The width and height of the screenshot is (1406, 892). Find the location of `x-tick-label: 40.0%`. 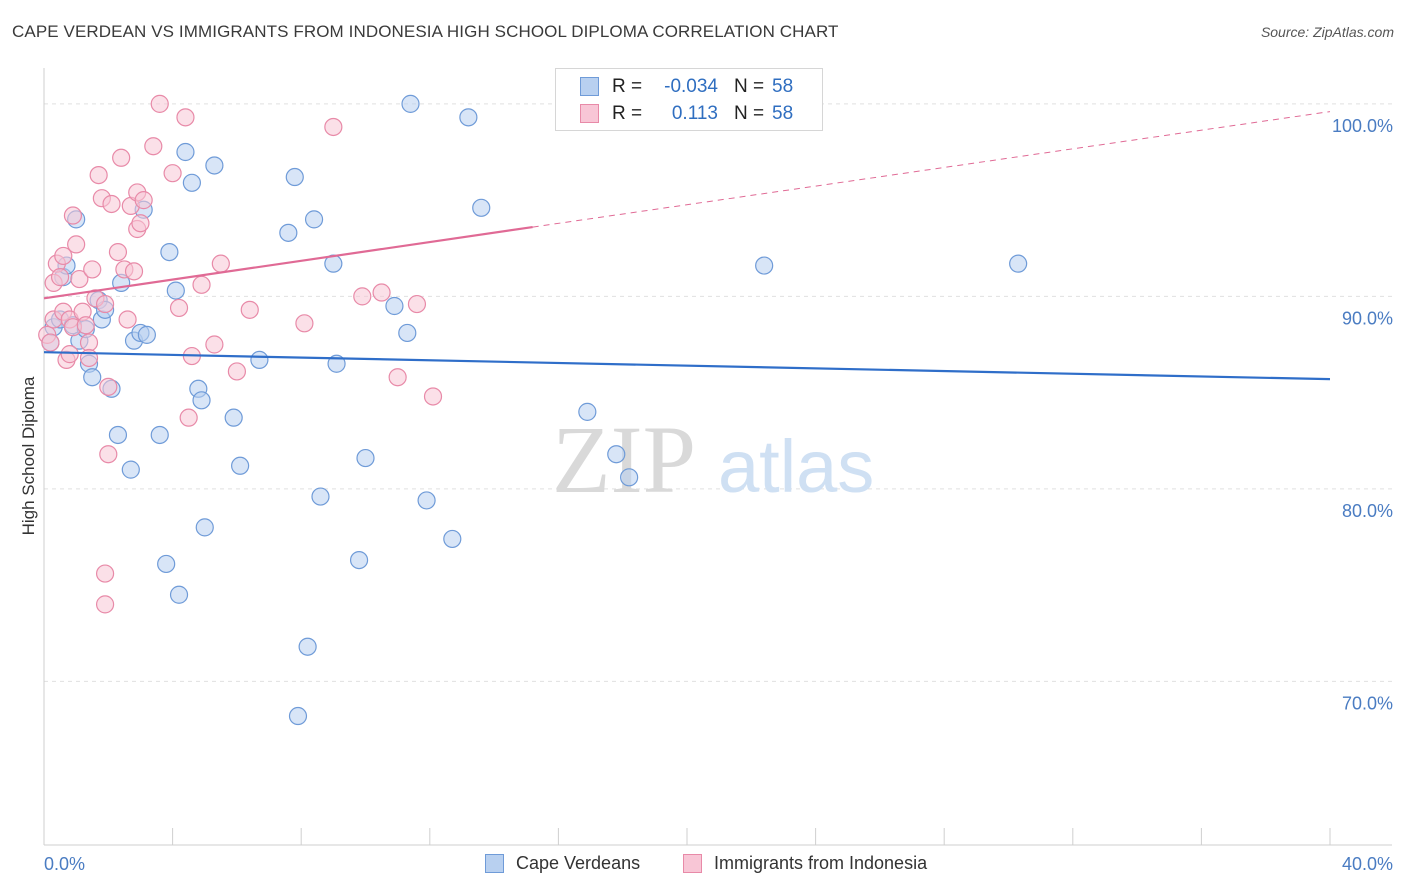

x-tick-label: 40.0% is located at coordinates (1367, 864).